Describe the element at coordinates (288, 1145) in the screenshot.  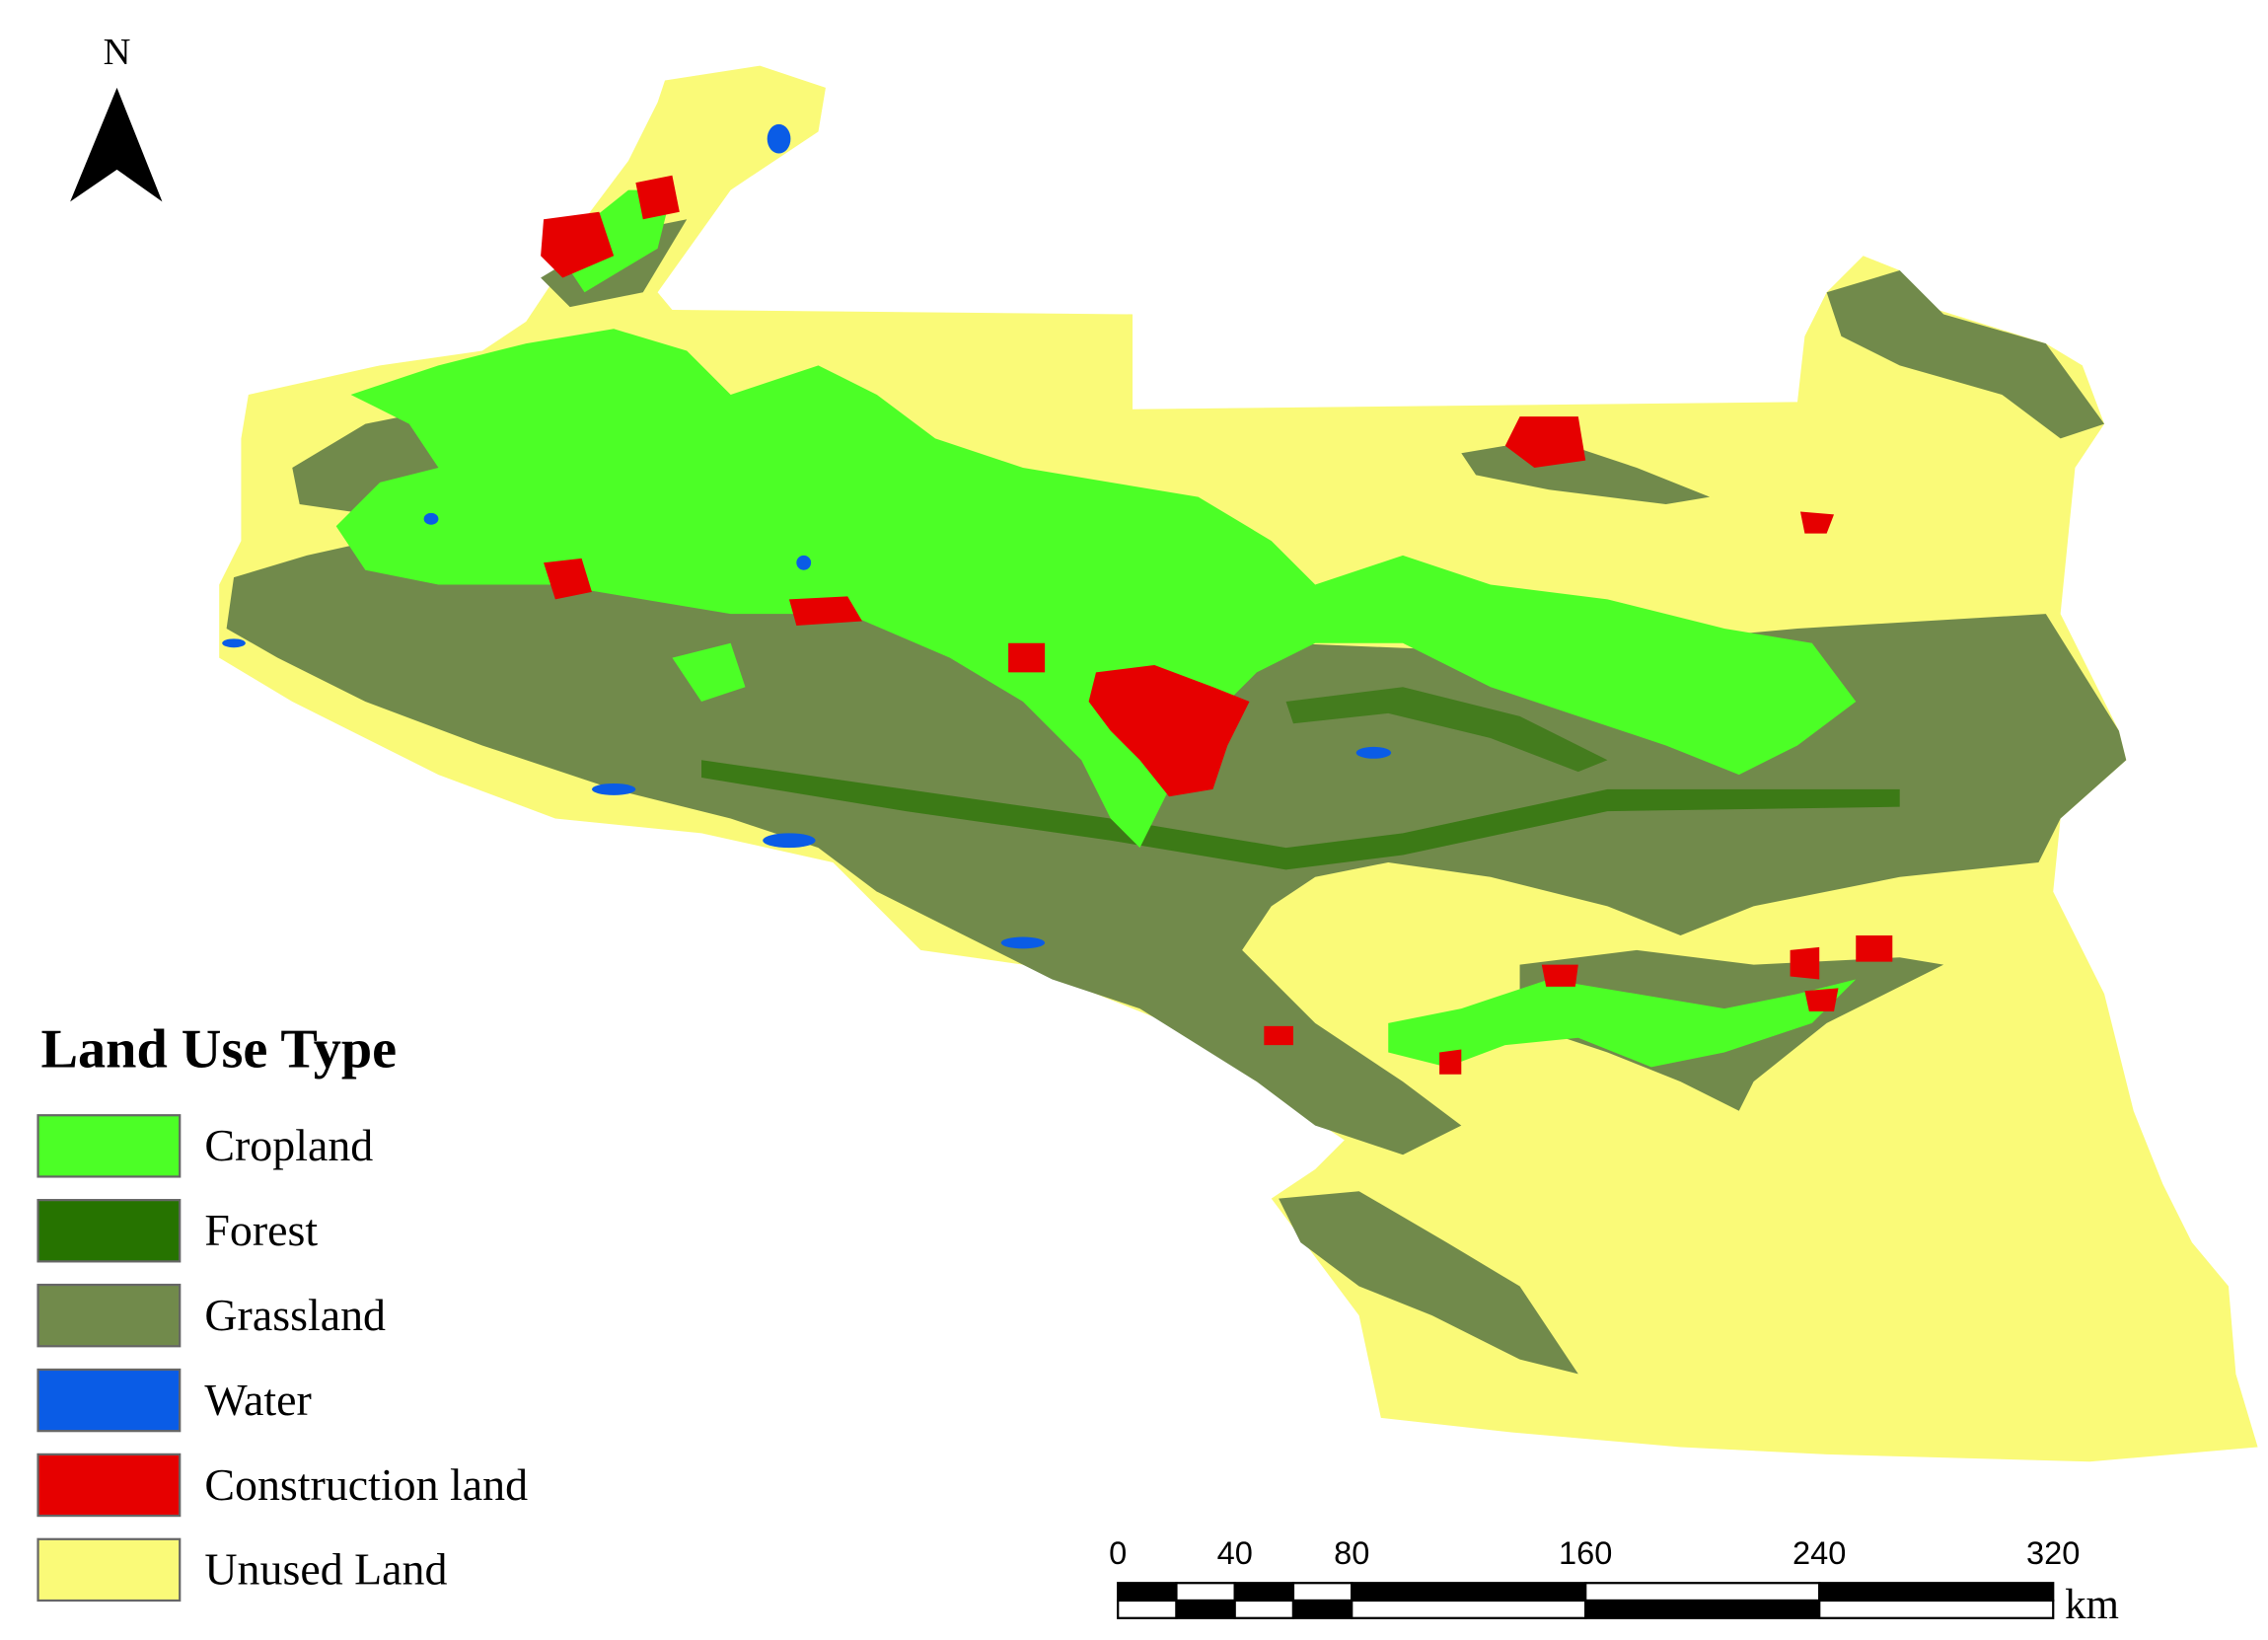
I see `legend-label: Cropland` at that location.